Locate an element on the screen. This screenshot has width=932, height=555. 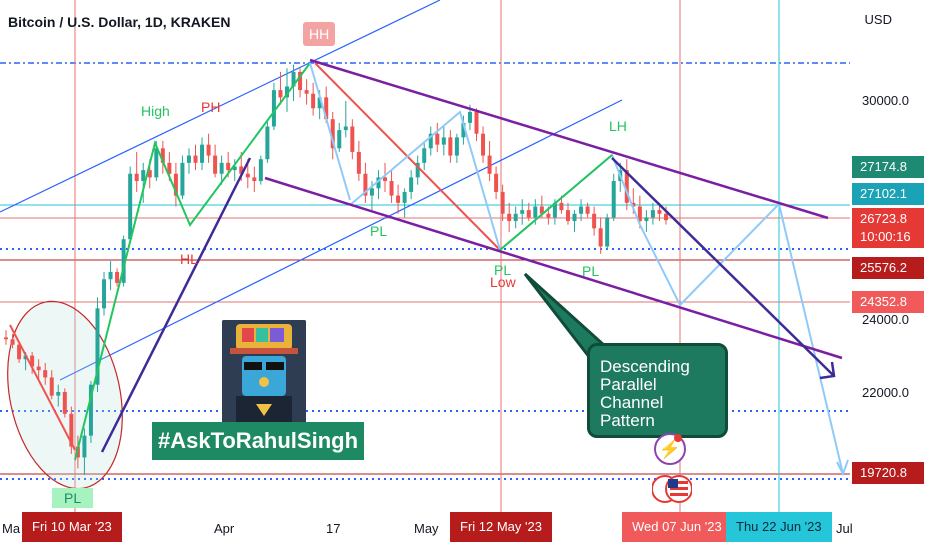
callout-line-1: Descending is located at coordinates (645, 366).